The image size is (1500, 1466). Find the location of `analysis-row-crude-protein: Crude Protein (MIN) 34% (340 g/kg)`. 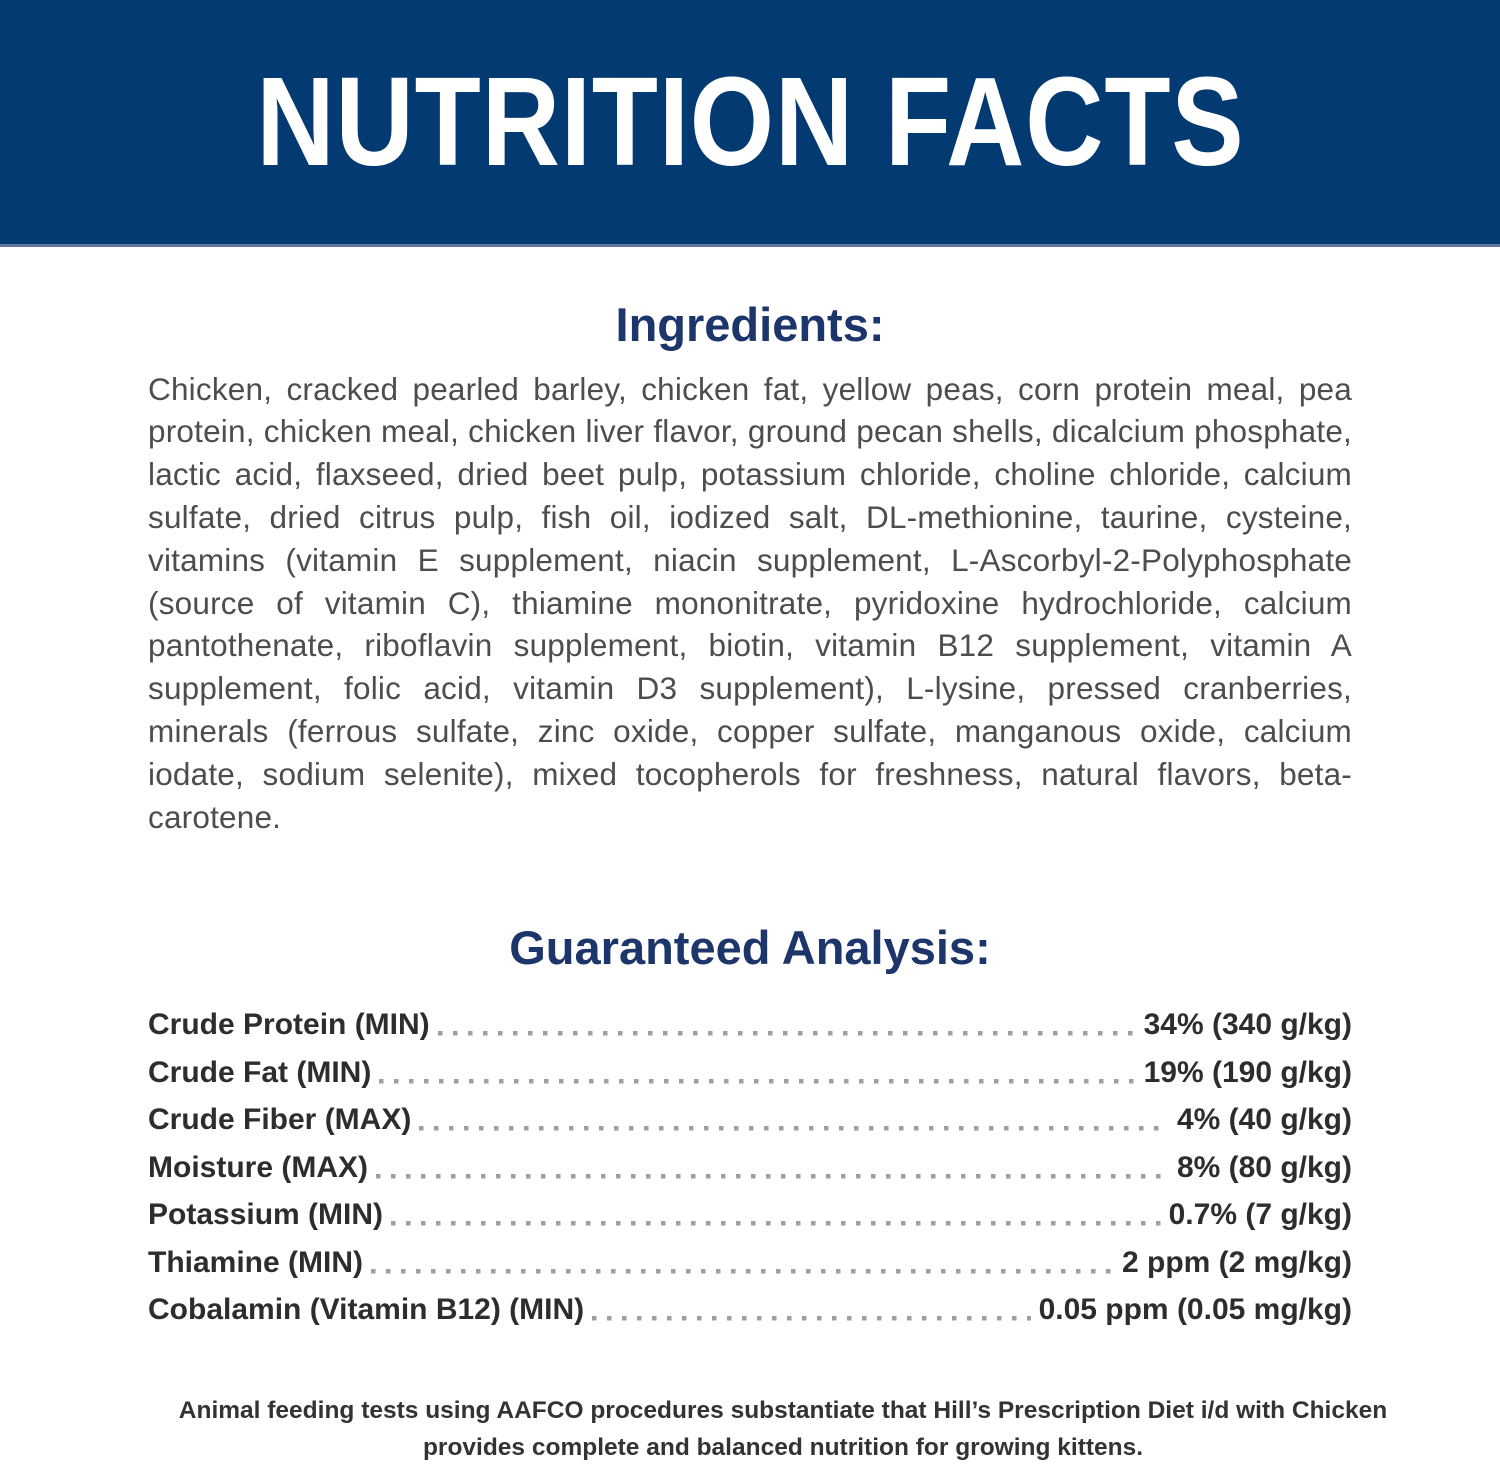

analysis-row-crude-protein: Crude Protein (MIN) 34% (340 g/kg) is located at coordinates (750, 1025).